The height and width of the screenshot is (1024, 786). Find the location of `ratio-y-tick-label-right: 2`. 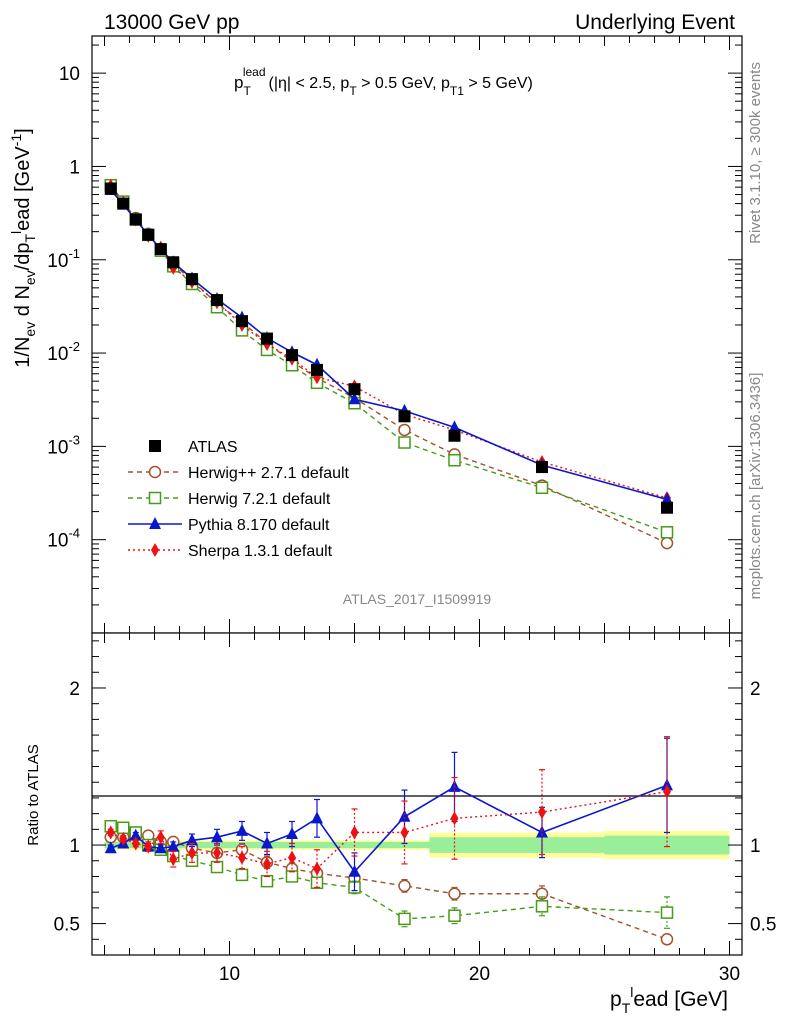

ratio-y-tick-label-right: 2 is located at coordinates (755, 689).